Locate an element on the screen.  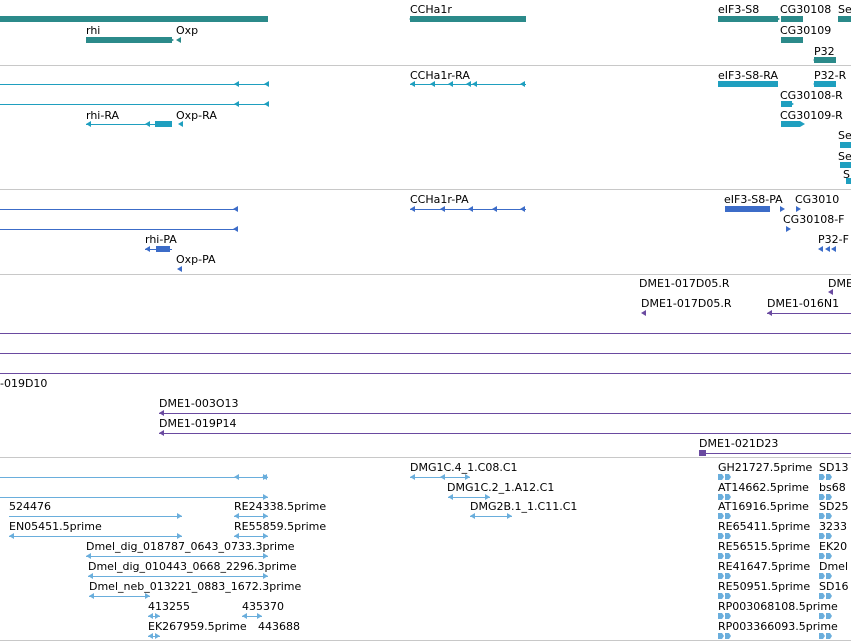
gene-label: Se is located at coordinates (844, 9).